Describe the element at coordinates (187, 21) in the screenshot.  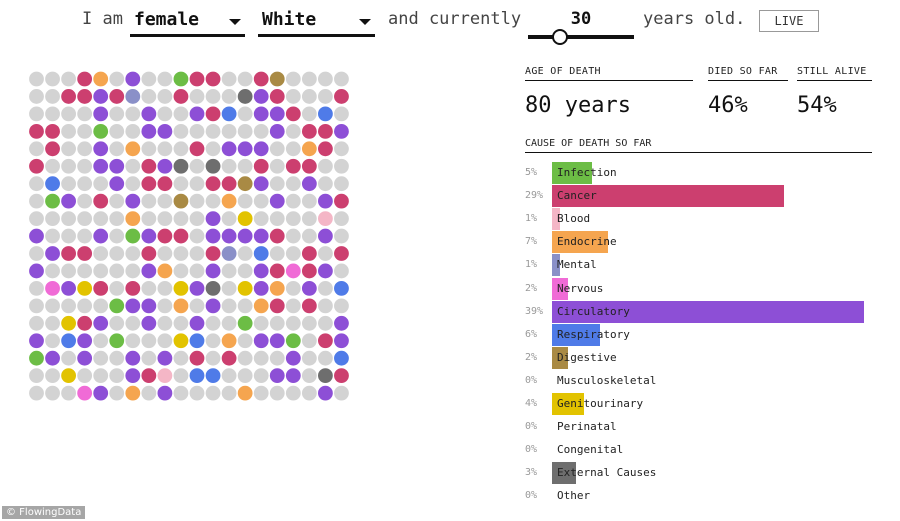
I see `sex-select: female` at that location.